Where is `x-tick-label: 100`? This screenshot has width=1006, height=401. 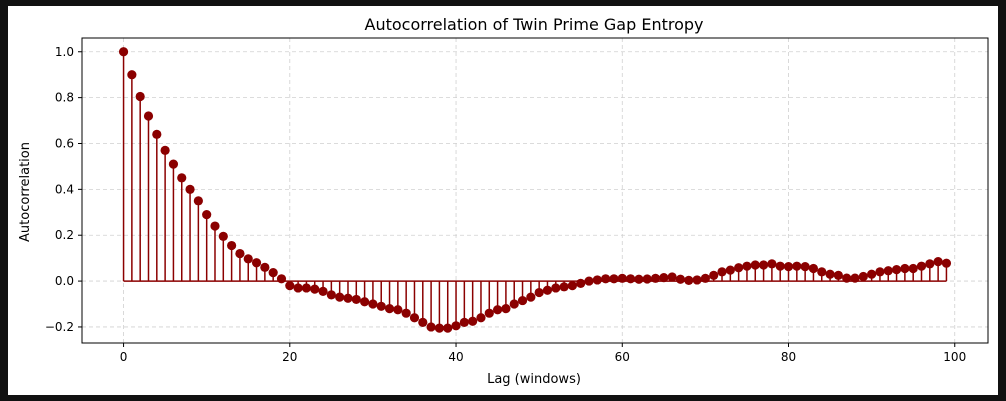 x-tick-label: 100 is located at coordinates (954, 357).